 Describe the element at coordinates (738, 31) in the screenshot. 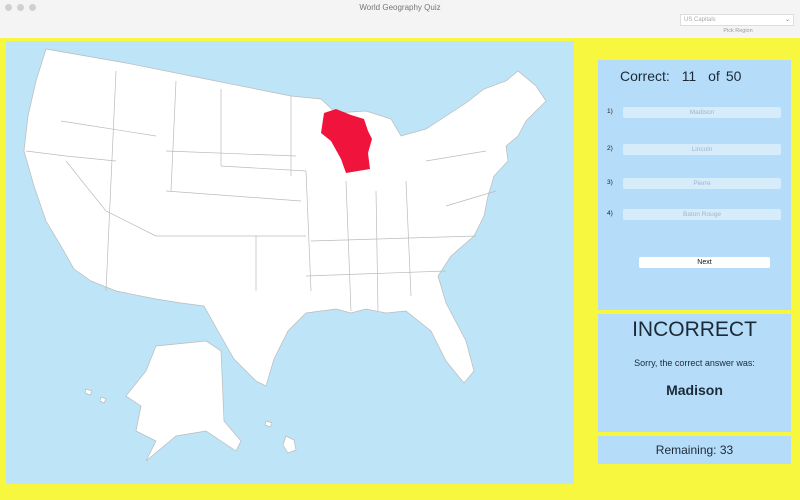

I see `region-select-label: Pick Region` at that location.